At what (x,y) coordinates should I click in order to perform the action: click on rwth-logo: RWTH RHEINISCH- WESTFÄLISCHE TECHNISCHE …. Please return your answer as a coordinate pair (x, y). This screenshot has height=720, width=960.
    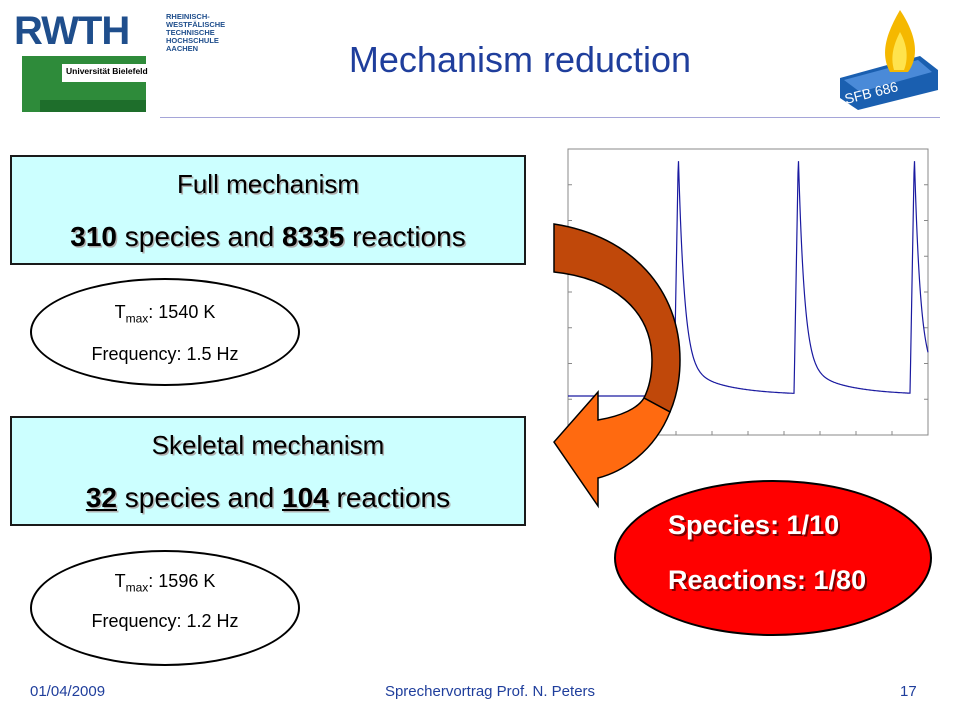
    Looking at the image, I should click on (124, 31).